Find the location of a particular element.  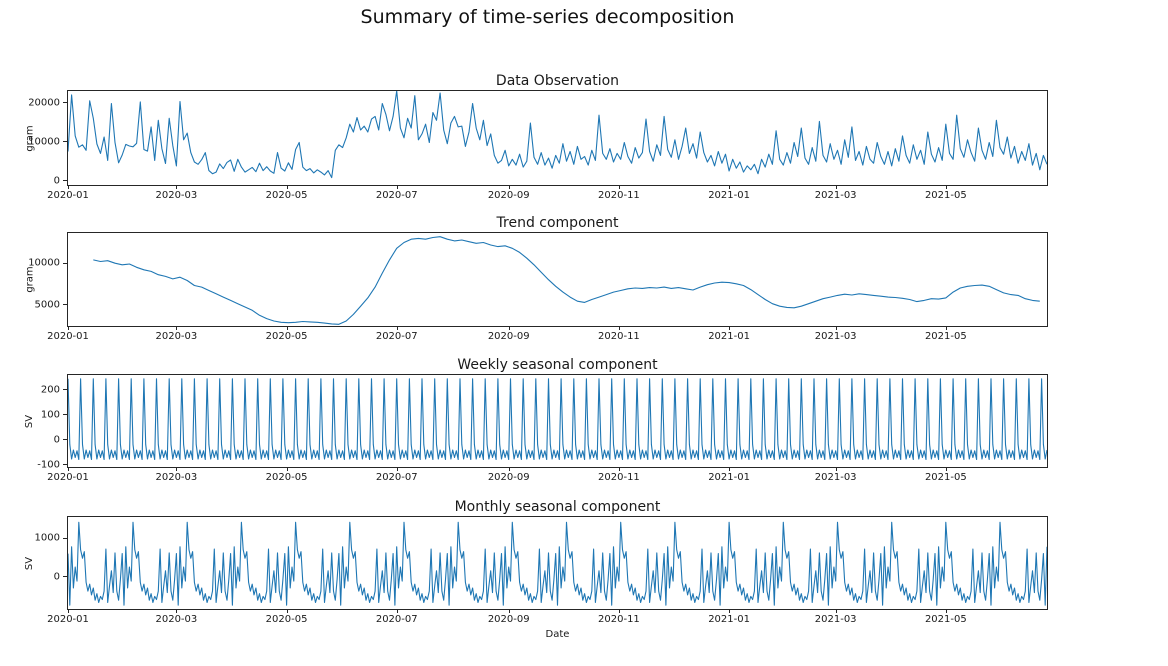

y-tick-label: 100 is located at coordinates (50, 414).